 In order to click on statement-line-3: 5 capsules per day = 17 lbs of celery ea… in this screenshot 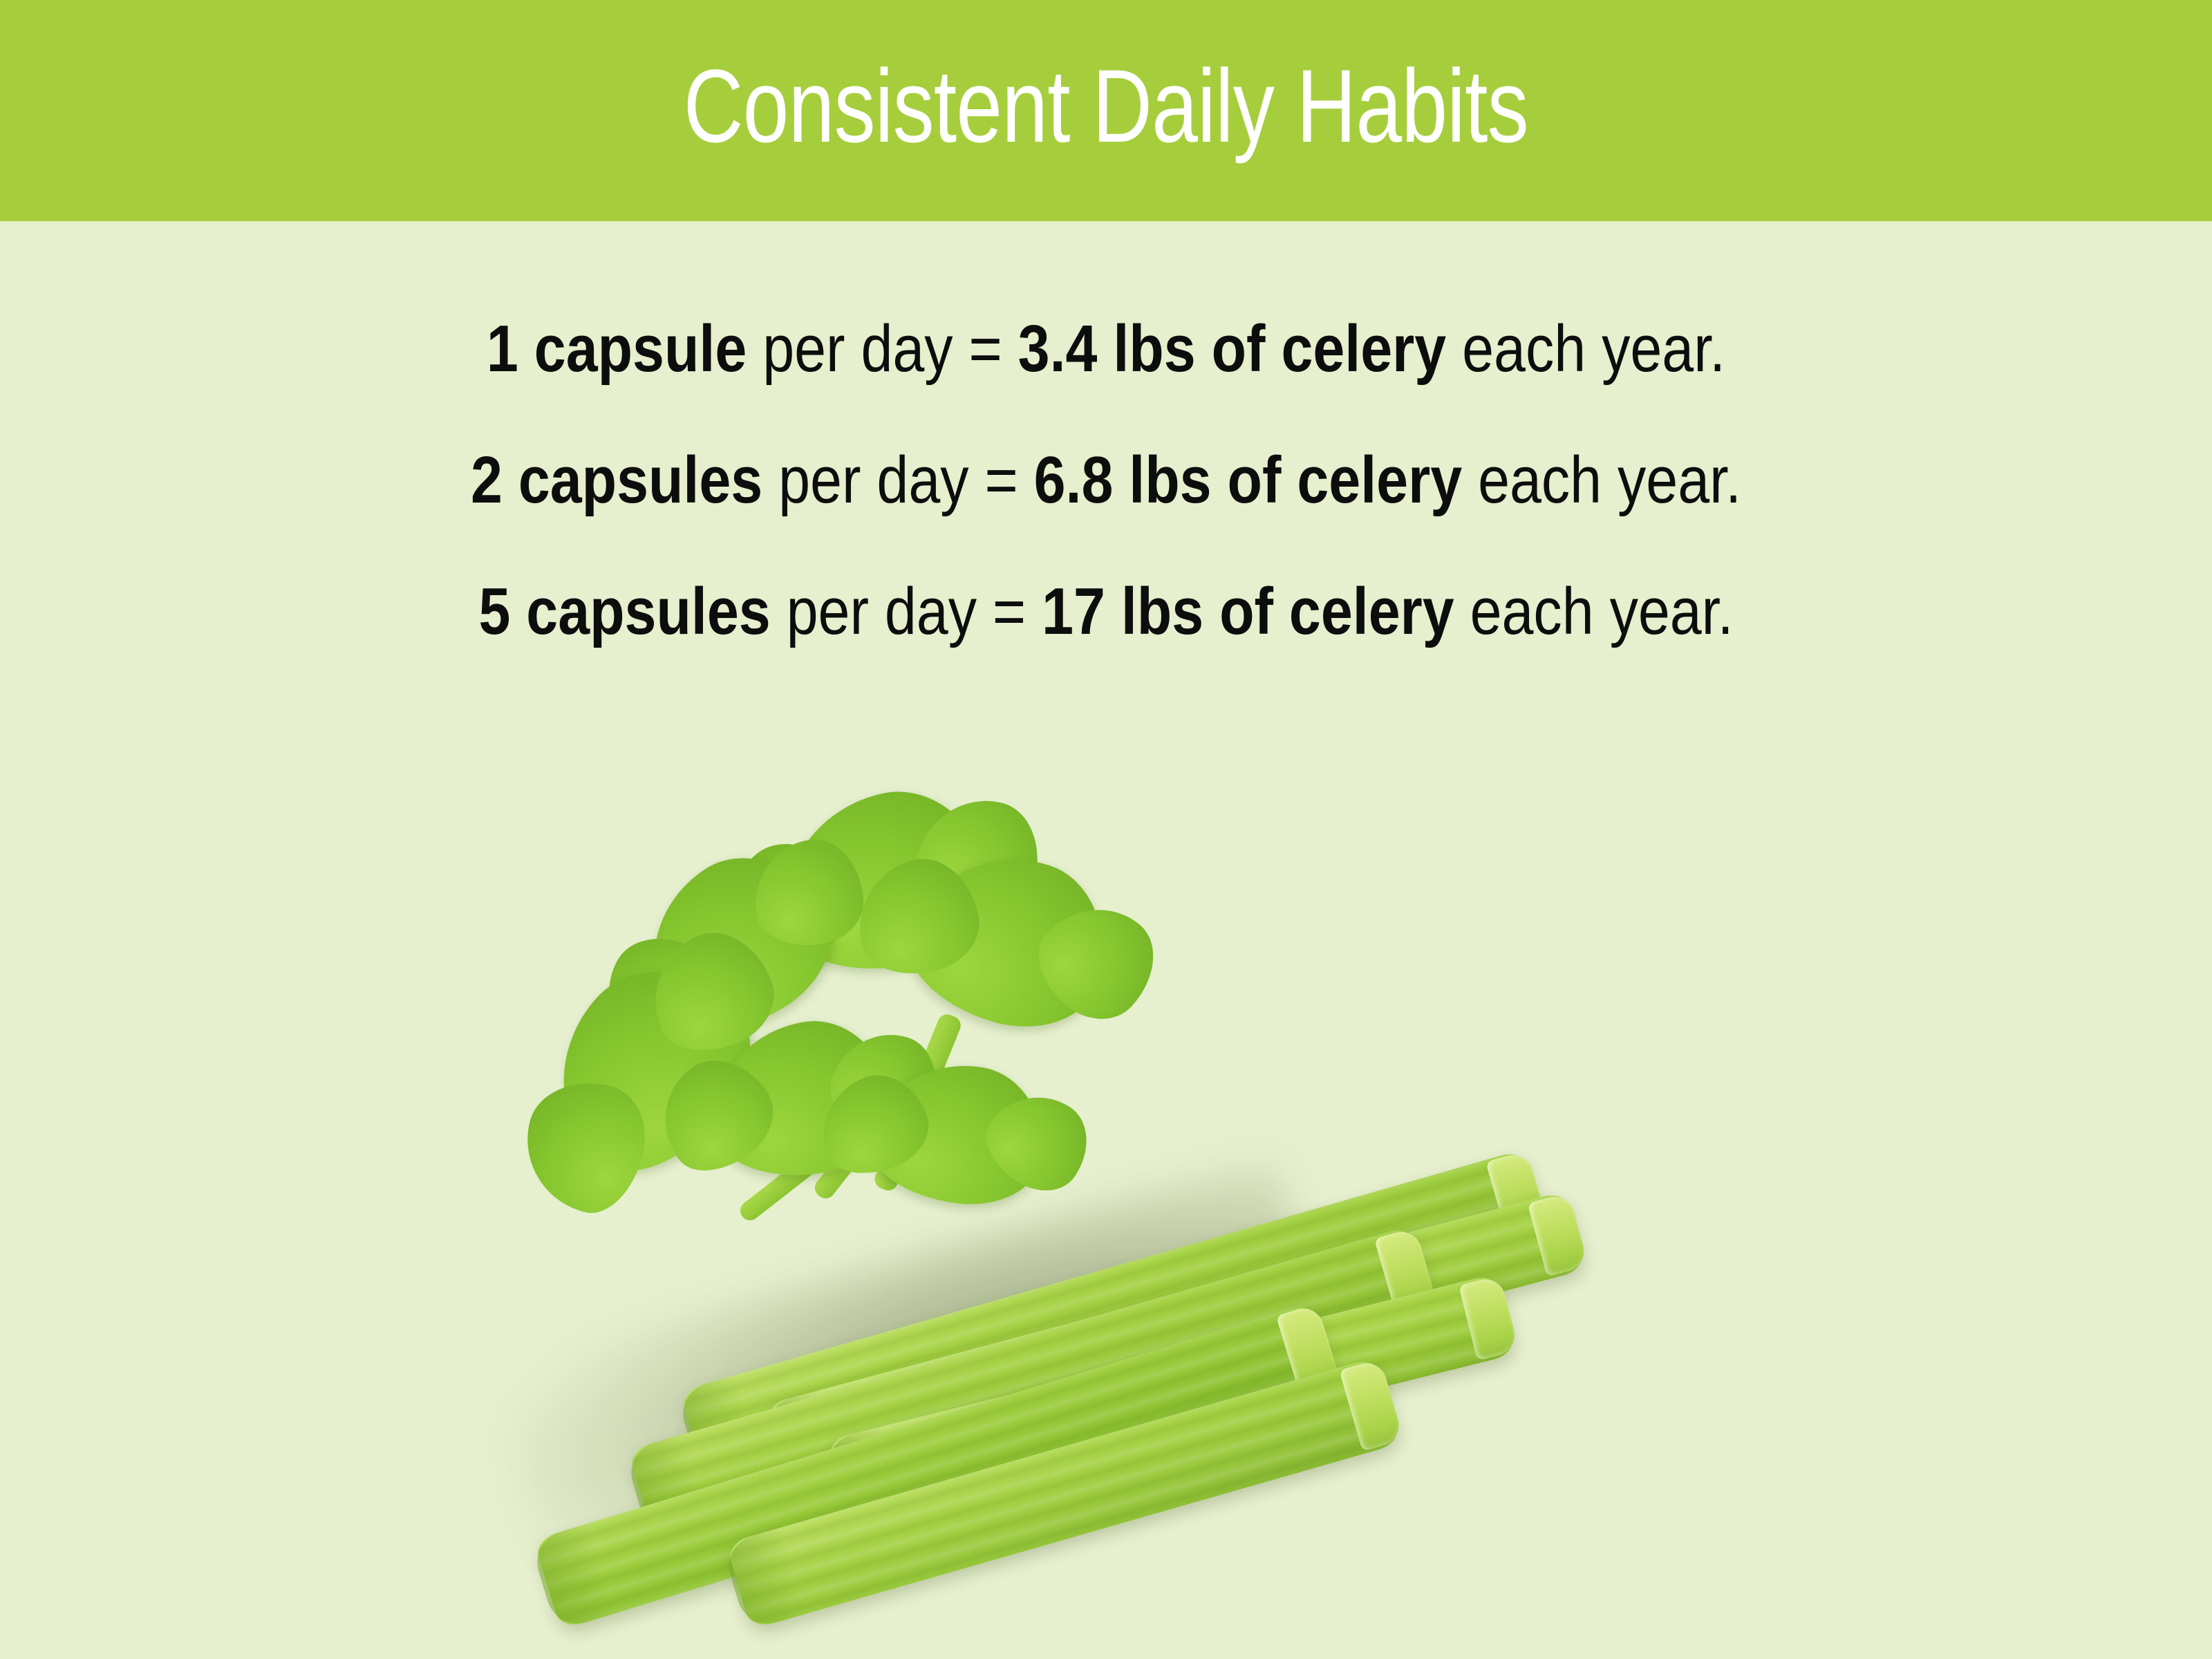, I will do `click(1106, 611)`.